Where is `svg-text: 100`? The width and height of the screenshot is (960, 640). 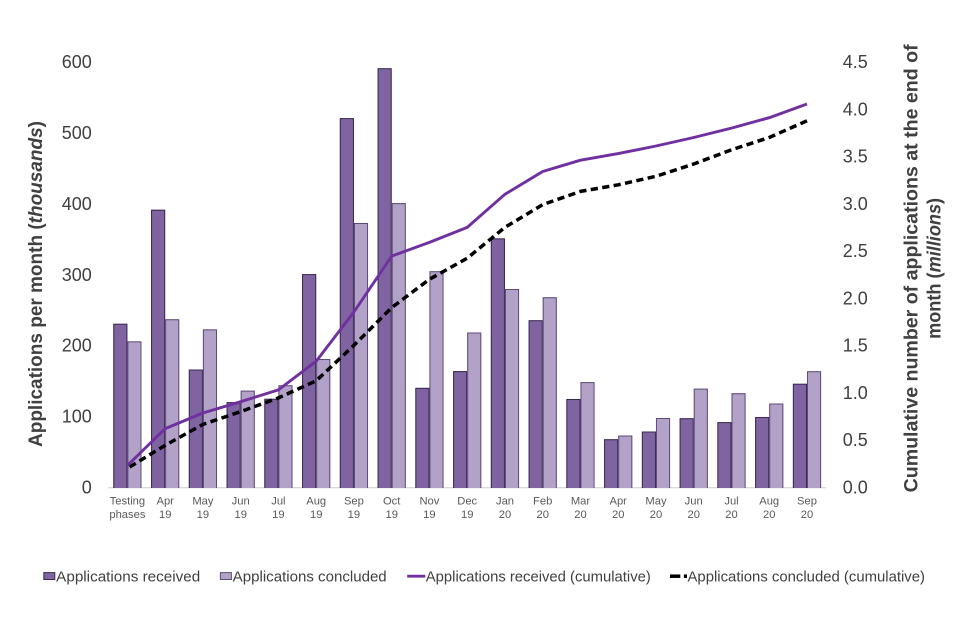
svg-text: 100 is located at coordinates (77, 417).